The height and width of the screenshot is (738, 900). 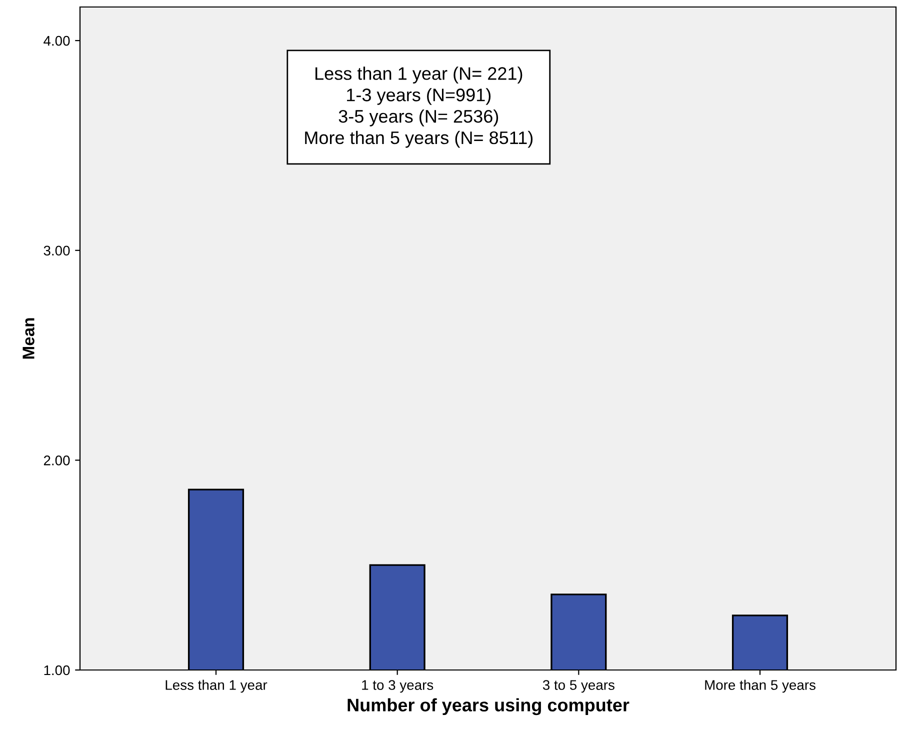 I want to click on y-tick-label: 2.00, so click(x=57, y=461).